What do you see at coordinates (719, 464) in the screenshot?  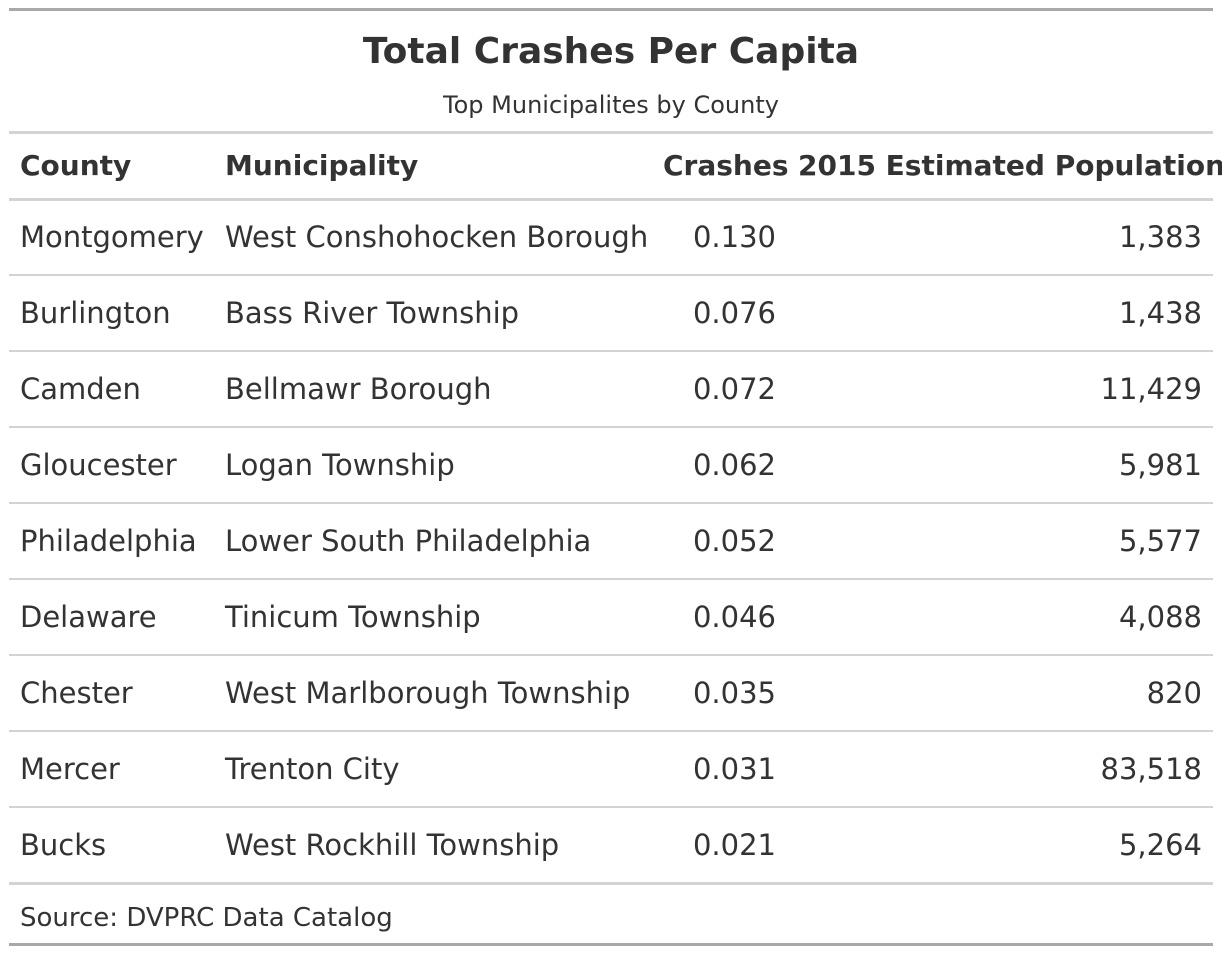 I see `crashes-cell: 0.062` at bounding box center [719, 464].